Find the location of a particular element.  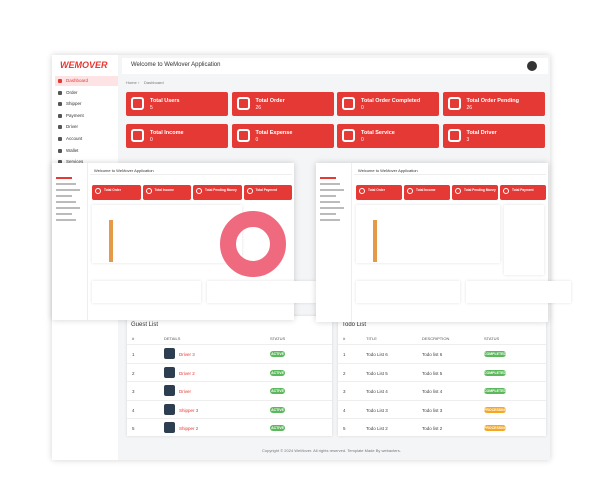

menu-item: Services is located at coordinates (86, 162).